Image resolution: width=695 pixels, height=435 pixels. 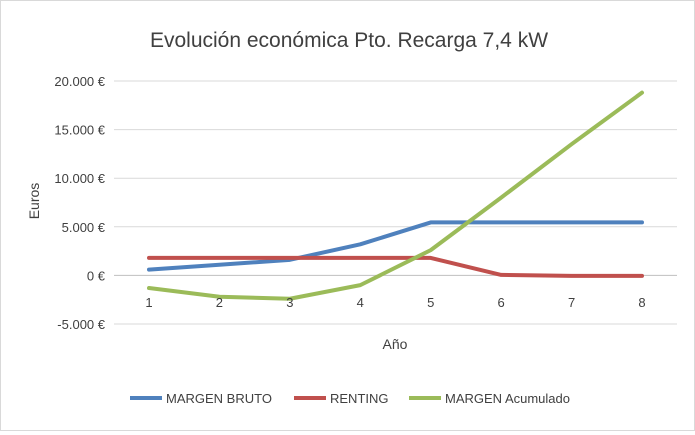 I want to click on x-axis-label: Año, so click(x=395, y=344).